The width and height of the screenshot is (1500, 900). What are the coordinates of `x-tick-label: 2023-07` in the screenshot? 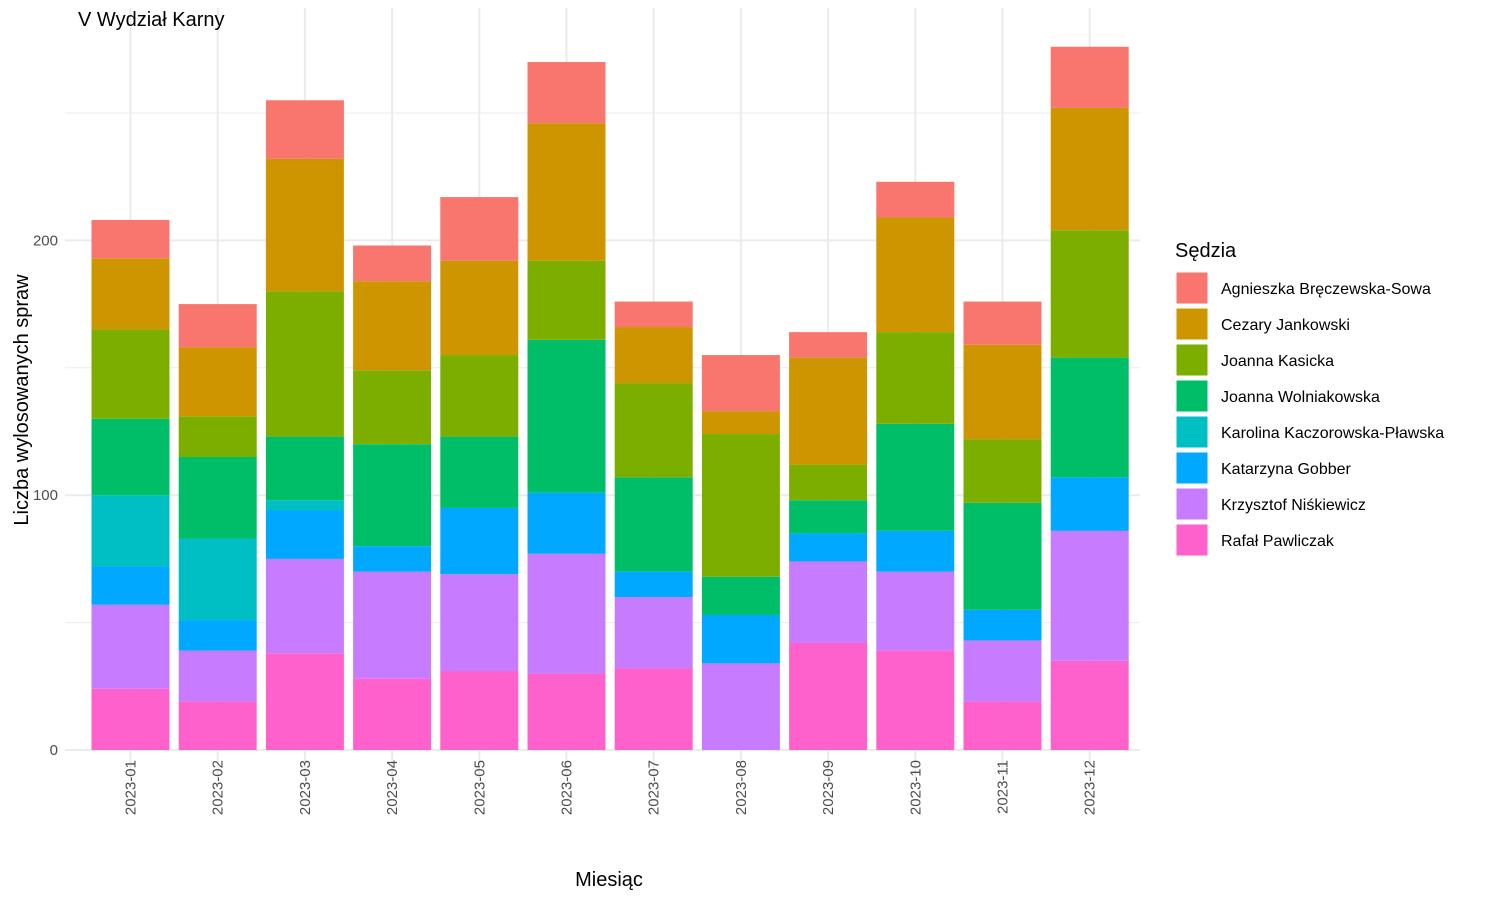 It's located at (654, 787).